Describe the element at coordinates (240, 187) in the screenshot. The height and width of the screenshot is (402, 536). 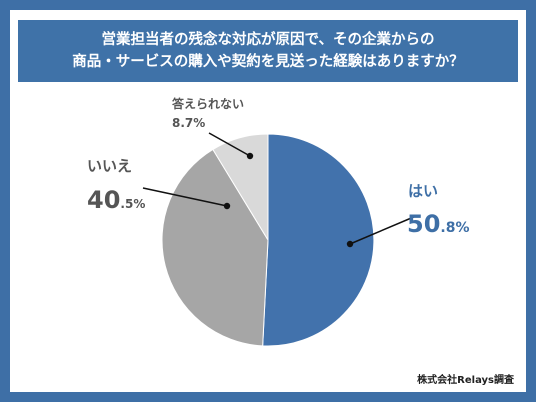
I see `pie-slice-kotaerarenai` at that location.